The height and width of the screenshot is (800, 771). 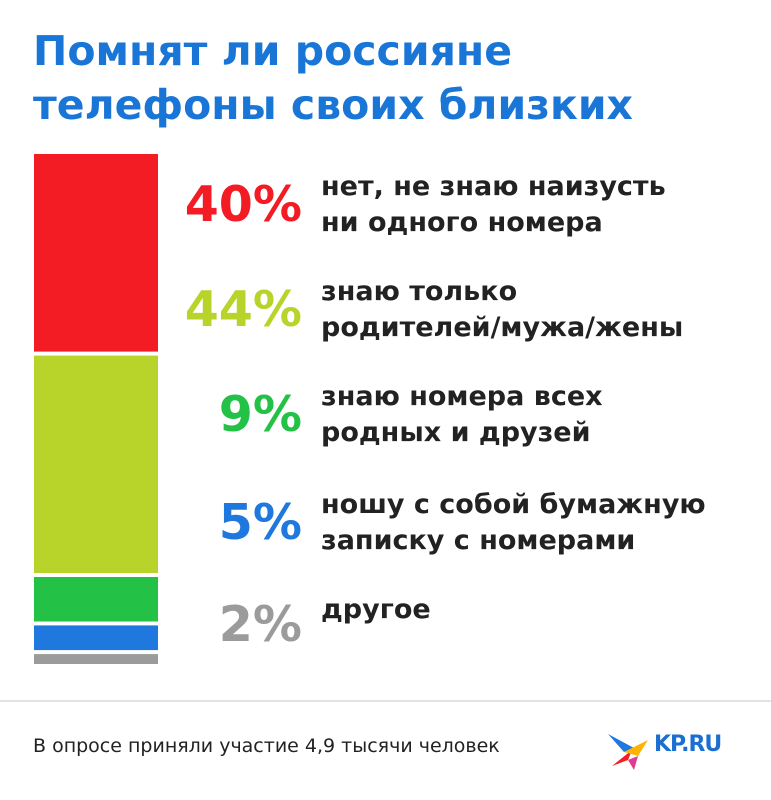 I want to click on category-label-line: знаю только, so click(x=419, y=291).